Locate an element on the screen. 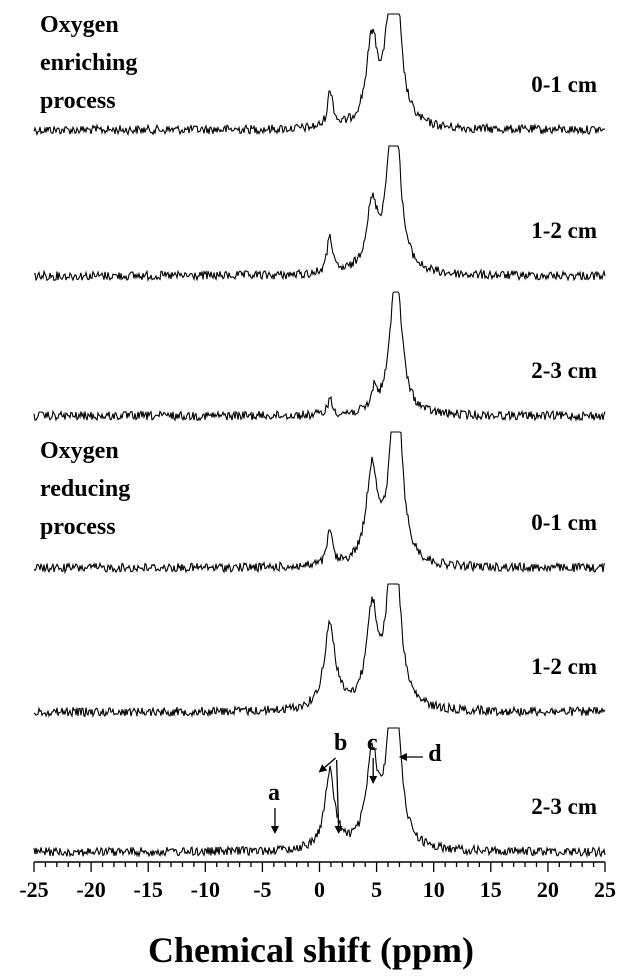 The height and width of the screenshot is (980, 625). series-label-6: 2-3 cm is located at coordinates (564, 806).